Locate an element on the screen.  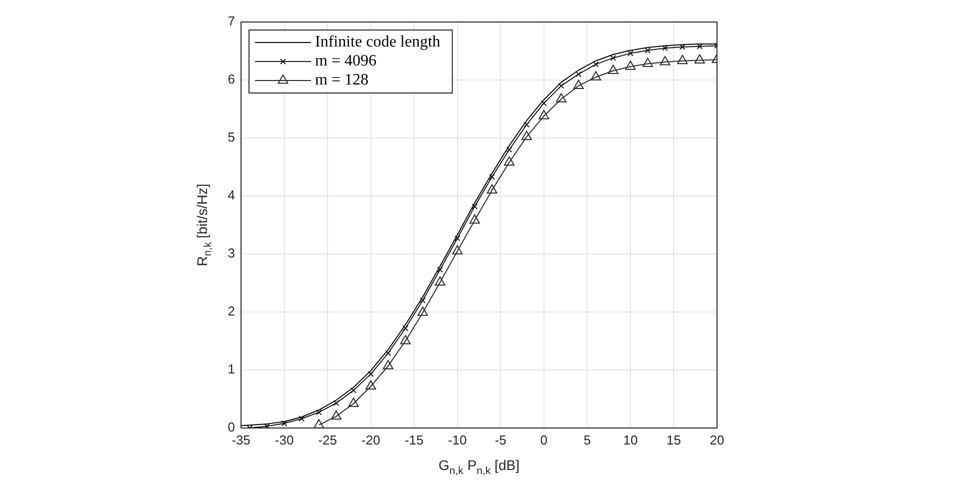
x-tick-label: -5 is located at coordinates (500, 440).